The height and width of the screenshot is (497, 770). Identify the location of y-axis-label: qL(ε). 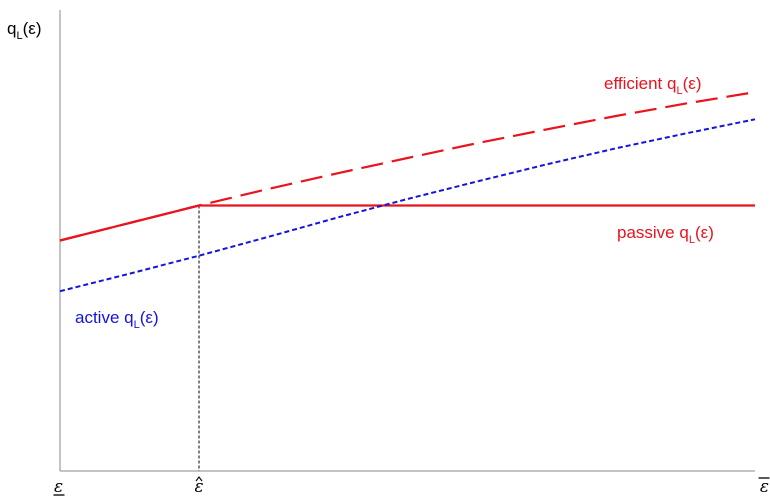
(24, 30).